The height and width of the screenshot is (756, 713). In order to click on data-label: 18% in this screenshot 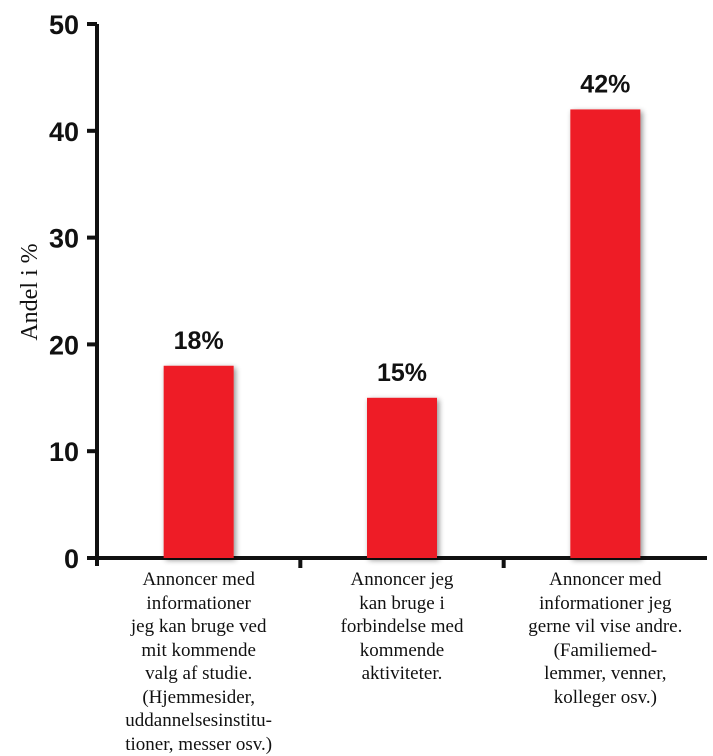, I will do `click(199, 341)`.